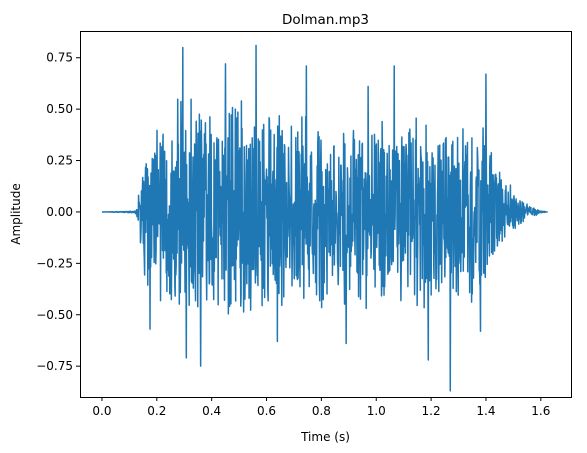 This screenshot has height=453, width=587. What do you see at coordinates (321, 411) in the screenshot?
I see `x-tick-label: 0.8` at bounding box center [321, 411].